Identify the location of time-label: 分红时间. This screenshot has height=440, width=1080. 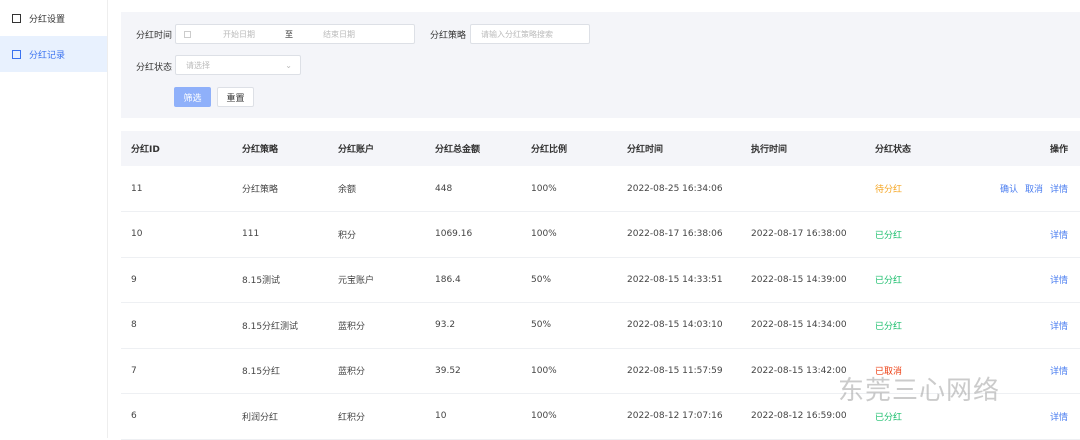
(154, 36).